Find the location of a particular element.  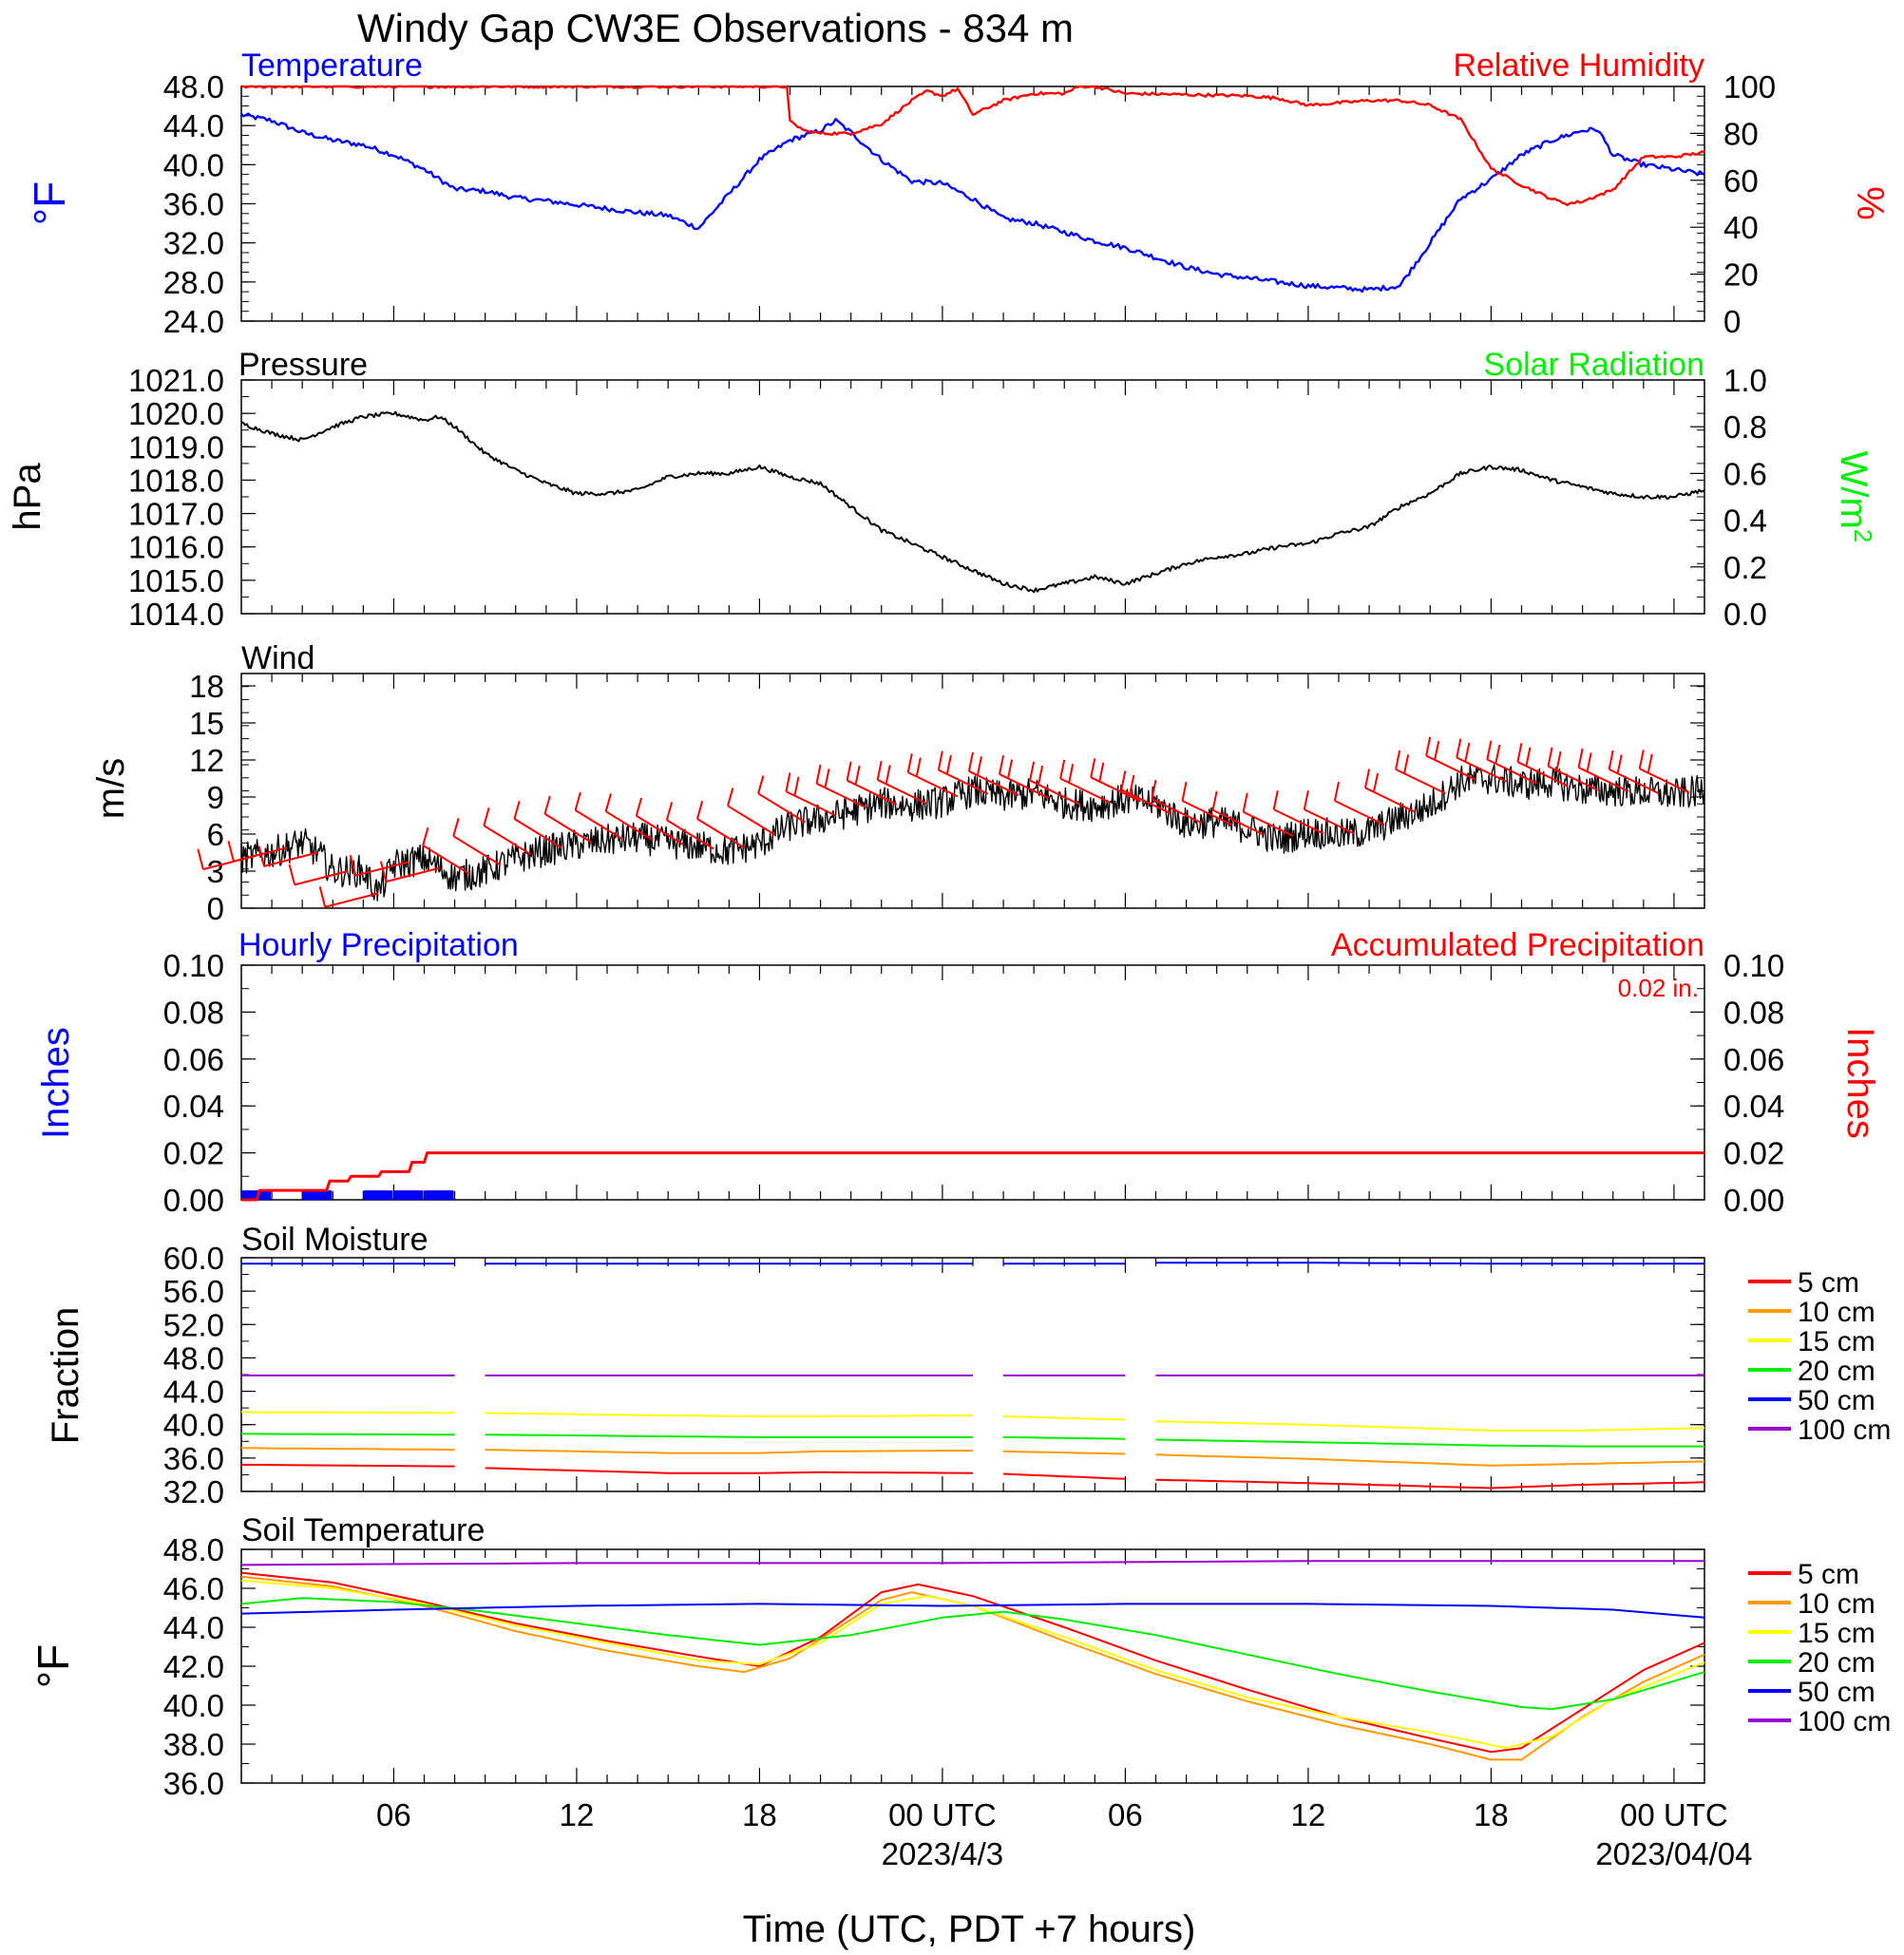

precip-ytick-right-label: 0.06 is located at coordinates (1753, 1059).